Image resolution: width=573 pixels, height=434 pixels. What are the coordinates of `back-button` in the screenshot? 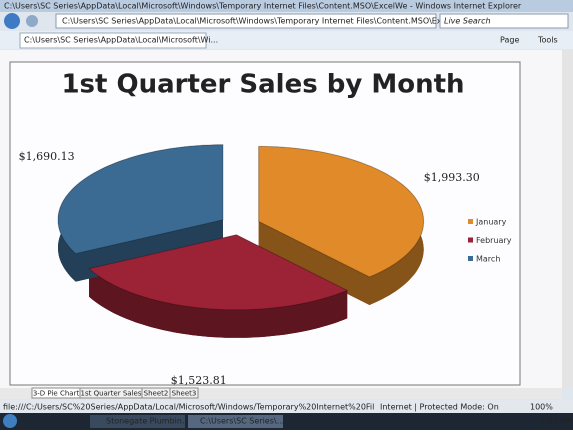 It's located at (12, 21).